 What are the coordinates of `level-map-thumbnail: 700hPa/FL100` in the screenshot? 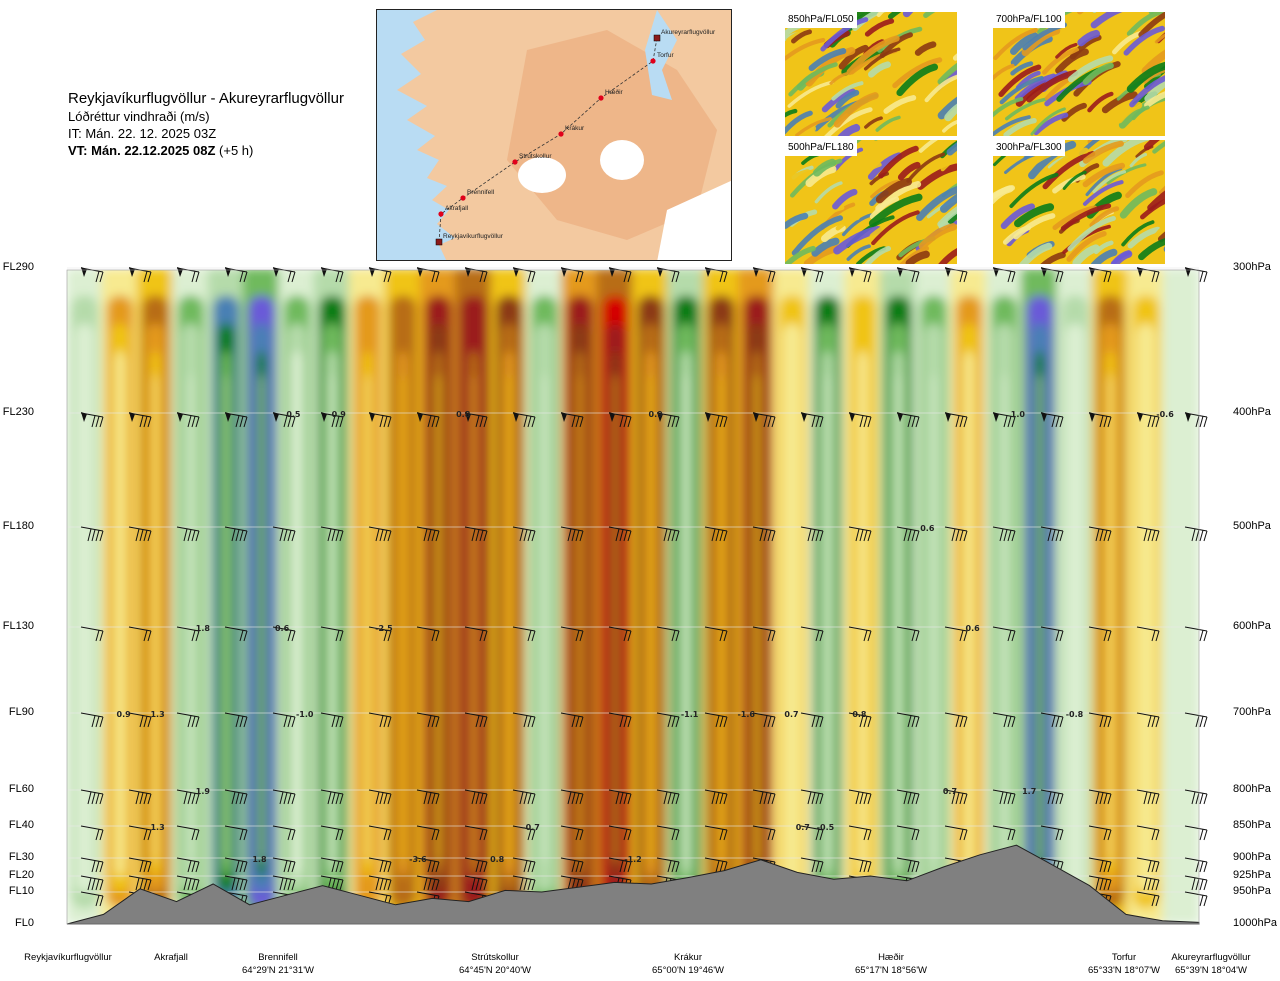 It's located at (1079, 74).